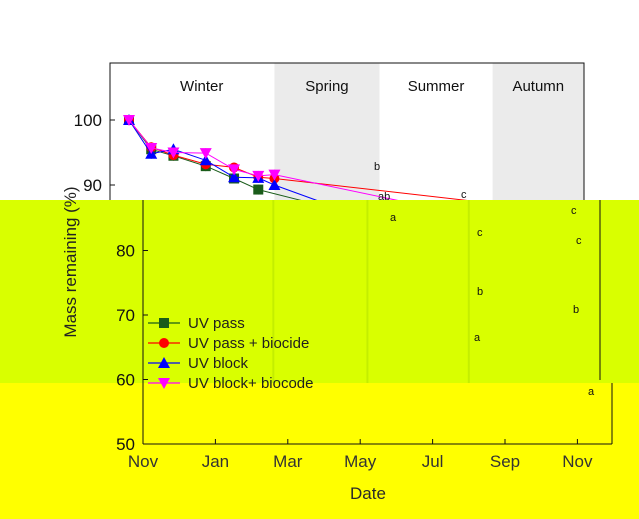  What do you see at coordinates (360, 461) in the screenshot?
I see `x-tick-label: May` at bounding box center [360, 461].